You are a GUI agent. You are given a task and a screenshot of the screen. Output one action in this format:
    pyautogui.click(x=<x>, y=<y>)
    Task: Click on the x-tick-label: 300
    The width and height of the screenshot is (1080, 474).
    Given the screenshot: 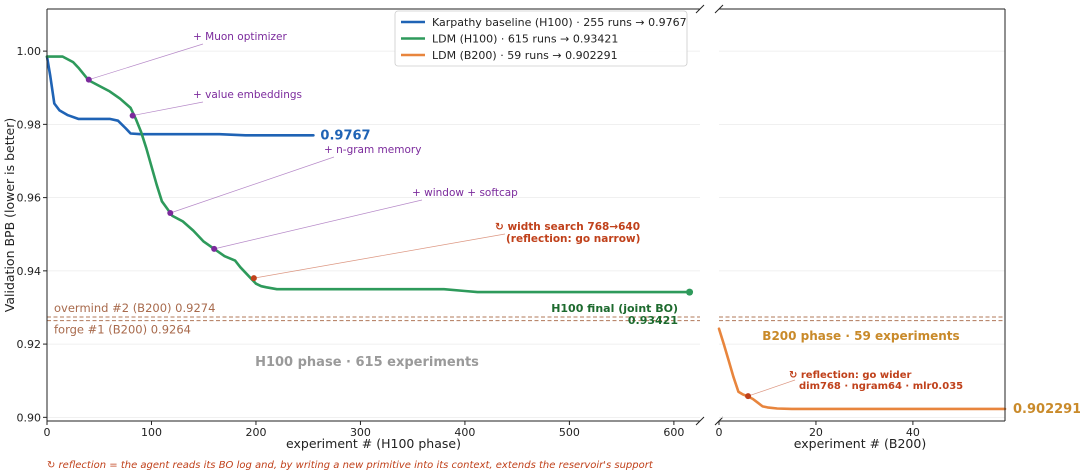 What is the action you would take?
    pyautogui.click(x=360, y=432)
    